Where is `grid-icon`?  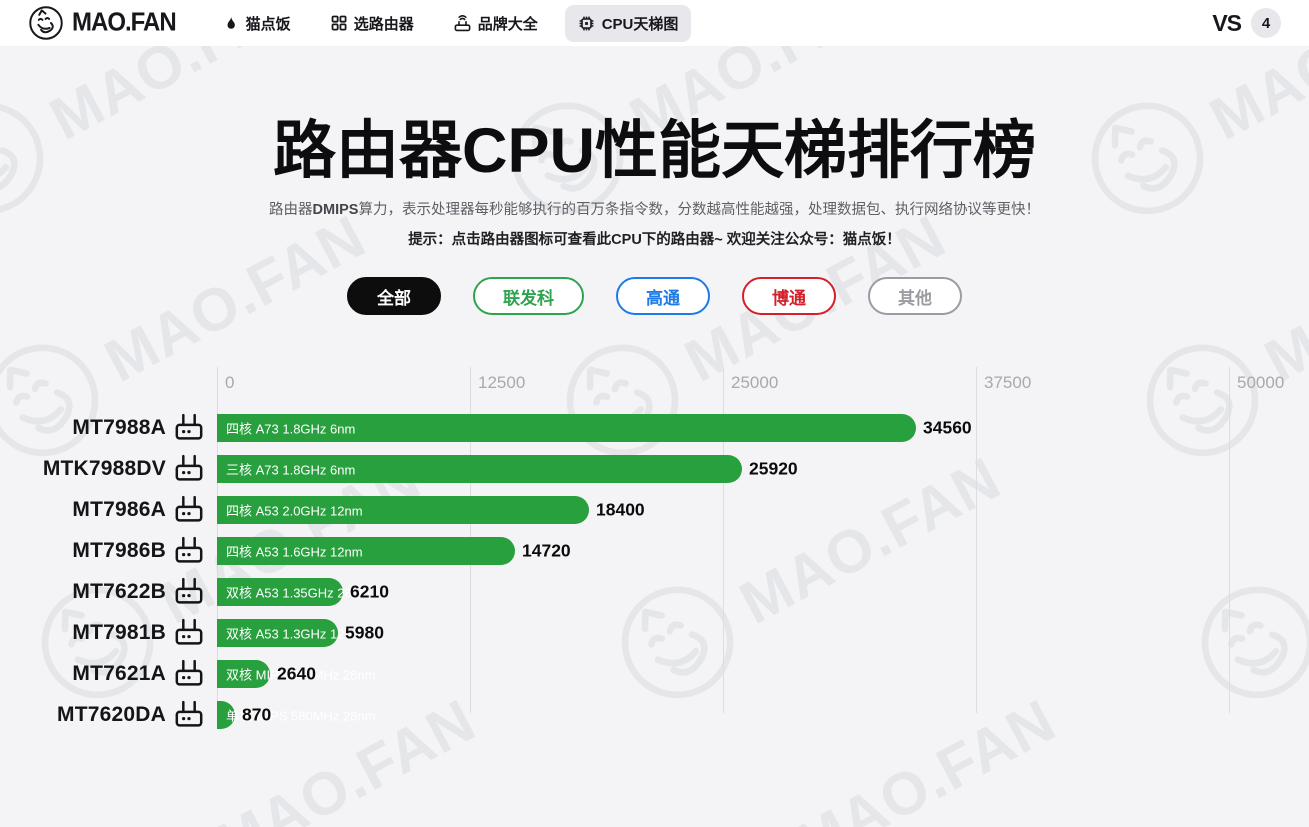 grid-icon is located at coordinates (339, 23).